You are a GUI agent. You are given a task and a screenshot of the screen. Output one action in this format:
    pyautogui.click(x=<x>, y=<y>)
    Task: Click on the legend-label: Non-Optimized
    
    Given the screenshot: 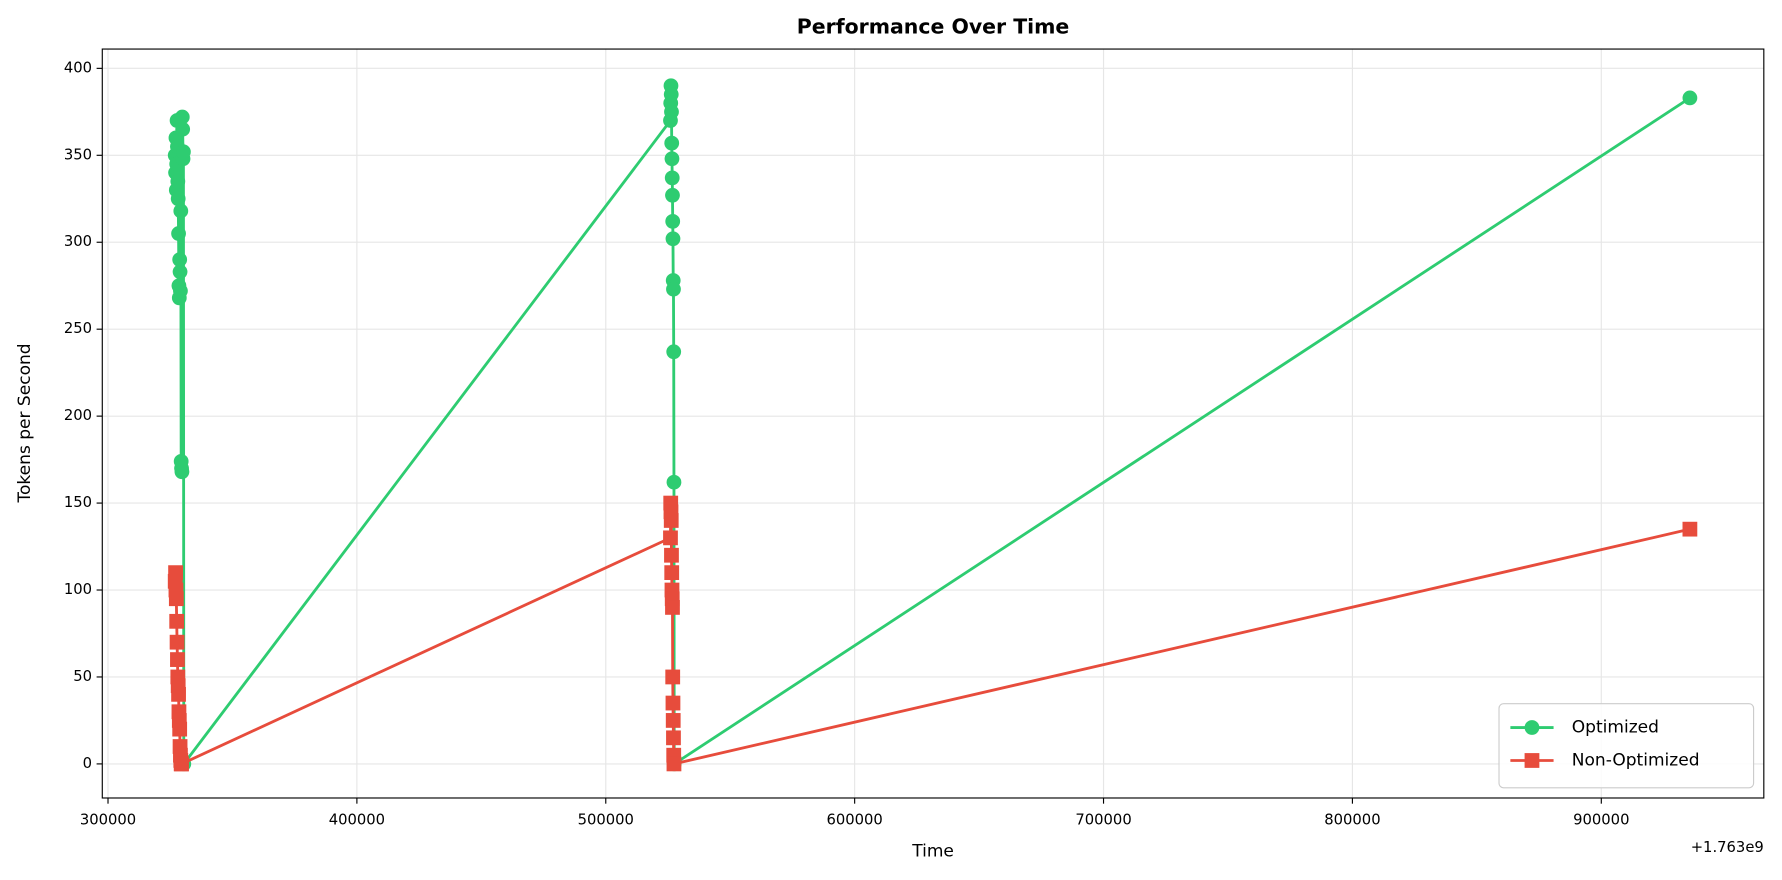 What is the action you would take?
    pyautogui.click(x=1636, y=760)
    